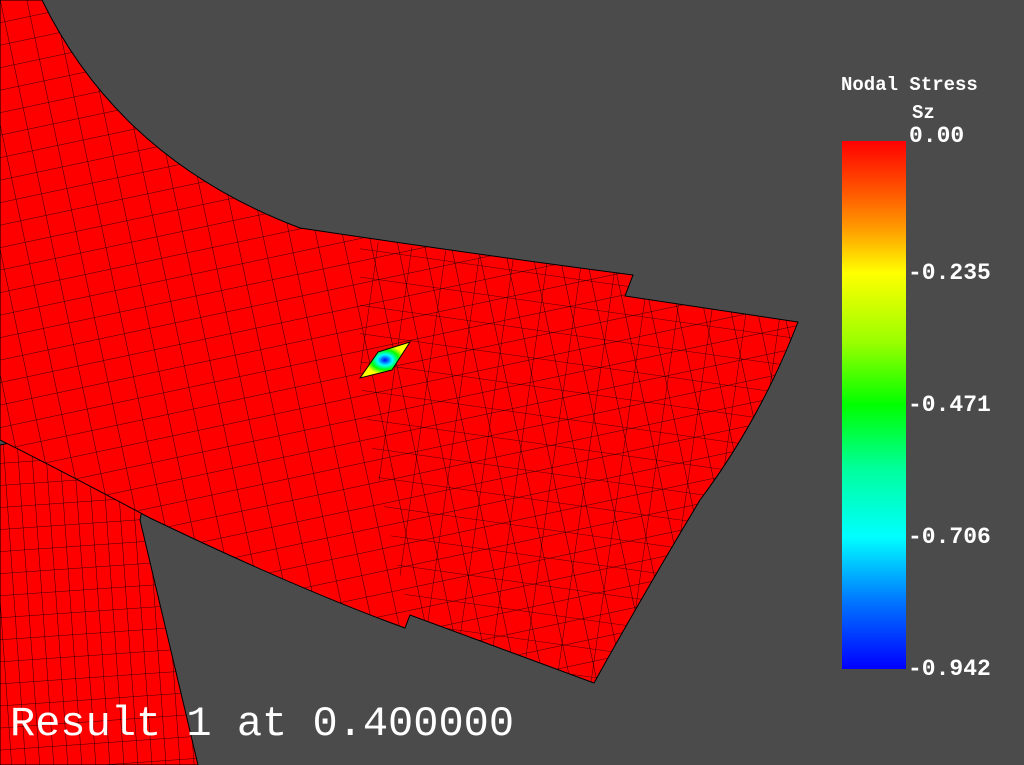  I want to click on stress-hotspot, so click(385, 360).